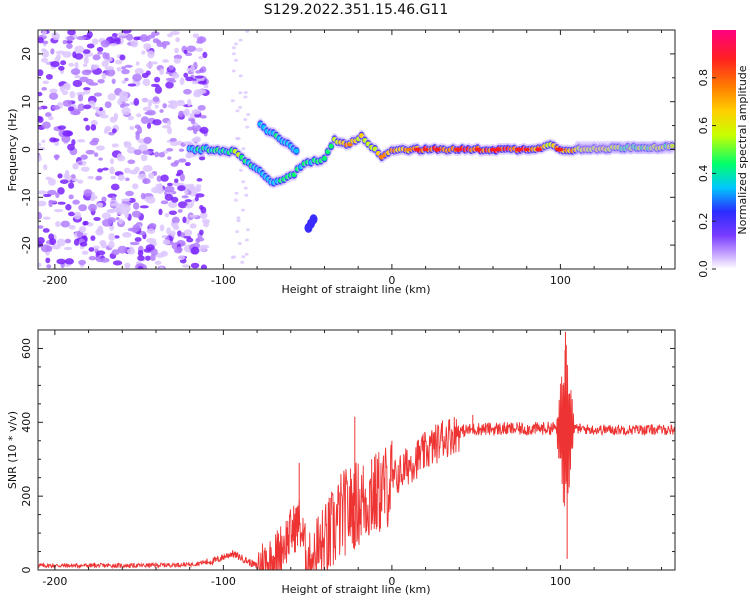  What do you see at coordinates (703, 174) in the screenshot?
I see `colorbar-tick-label: 0.4` at bounding box center [703, 174].